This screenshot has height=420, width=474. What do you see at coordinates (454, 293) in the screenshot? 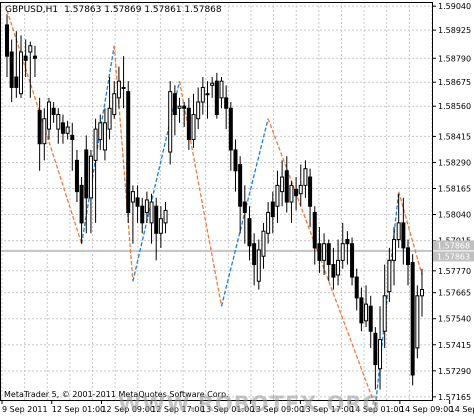
I see `y-tick-label: 1.57665` at bounding box center [454, 293].